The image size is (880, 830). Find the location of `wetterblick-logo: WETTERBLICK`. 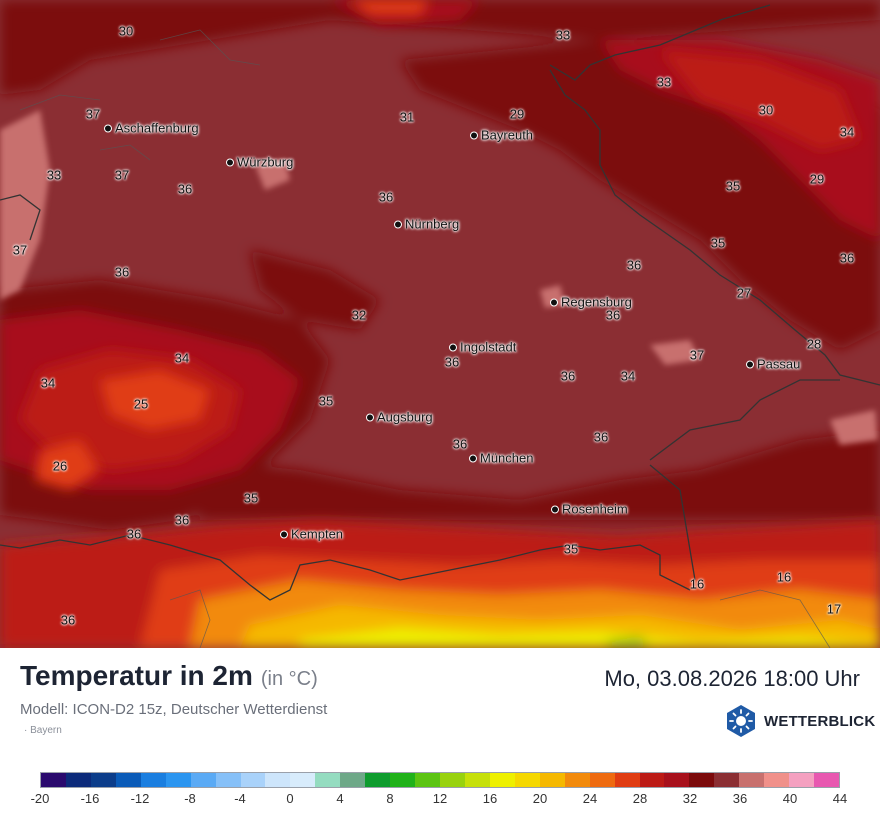

wetterblick-logo: WETTERBLICK is located at coordinates (799, 721).